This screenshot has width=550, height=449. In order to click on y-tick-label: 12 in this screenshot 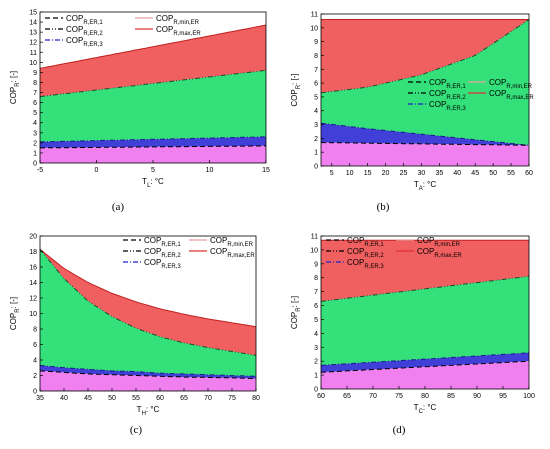, I will do `click(33, 43)`.